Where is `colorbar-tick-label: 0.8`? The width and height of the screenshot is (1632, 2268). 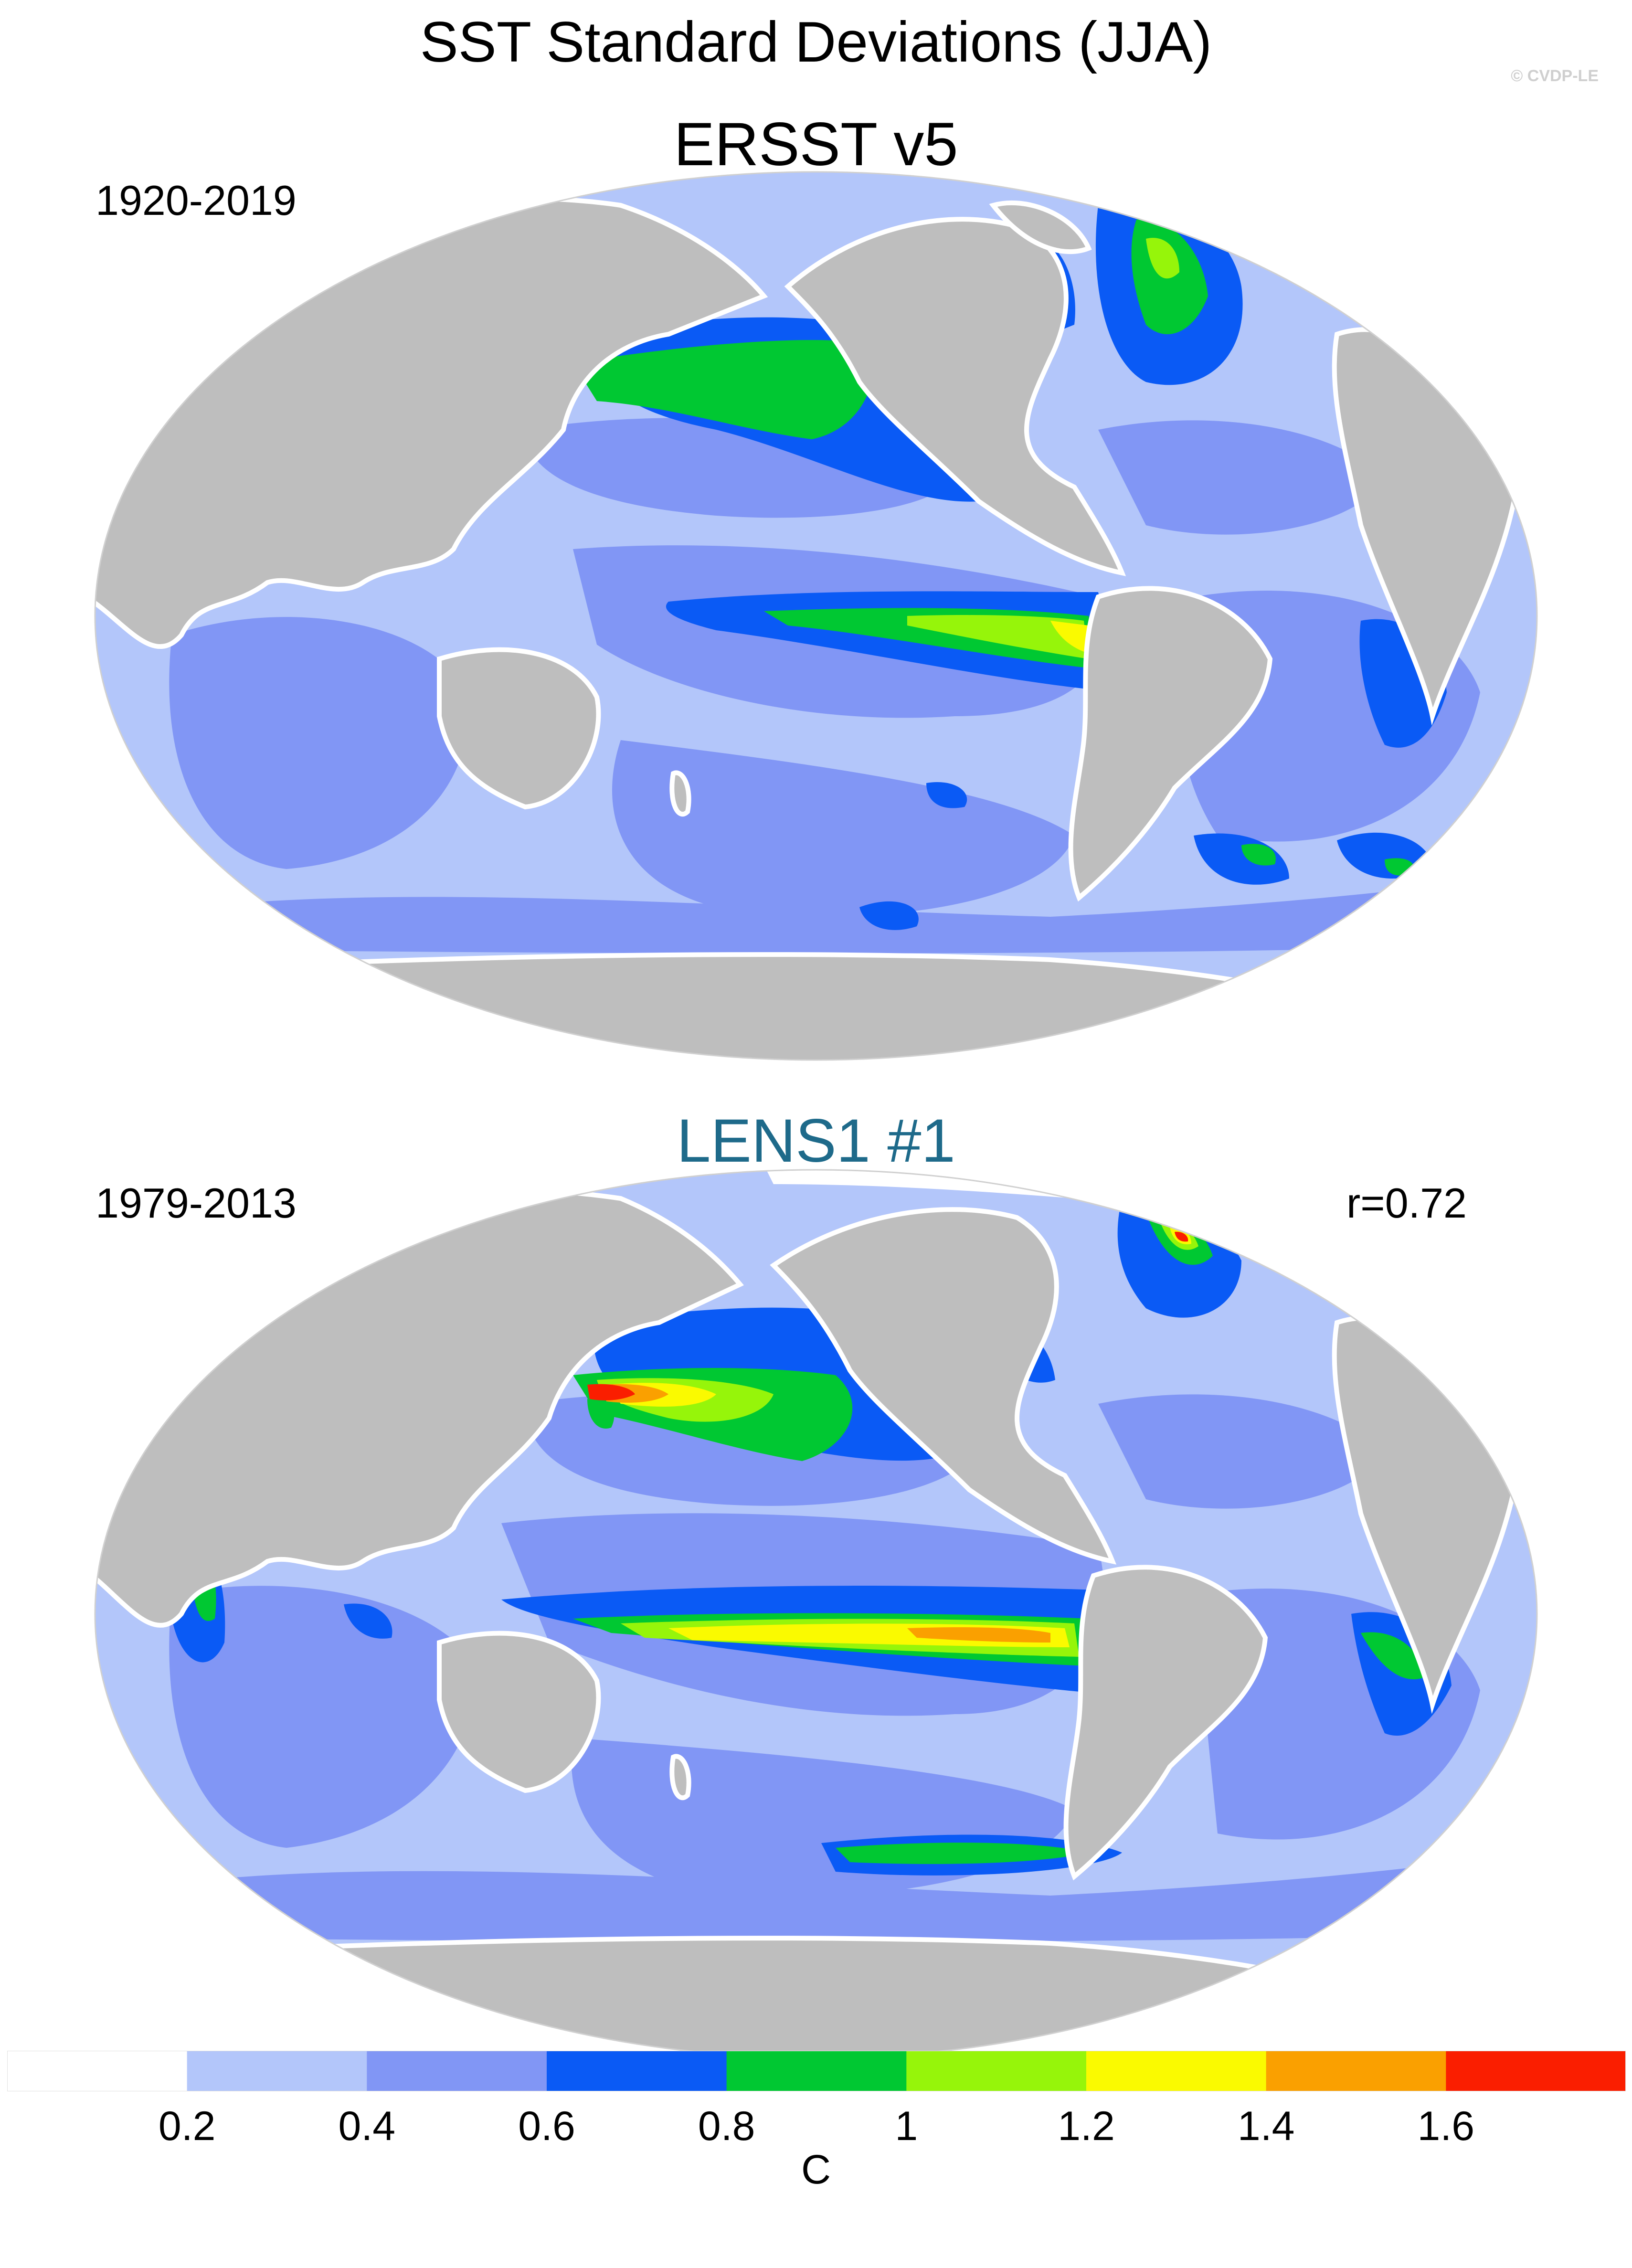 colorbar-tick-label: 0.8 is located at coordinates (726, 2126).